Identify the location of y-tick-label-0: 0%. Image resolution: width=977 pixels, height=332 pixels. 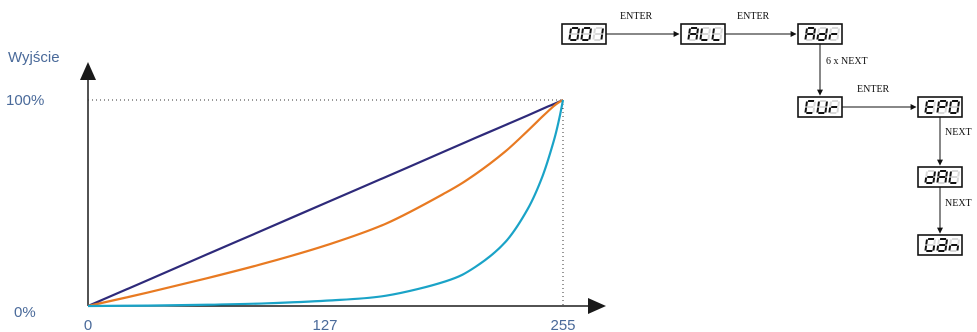
(25, 312).